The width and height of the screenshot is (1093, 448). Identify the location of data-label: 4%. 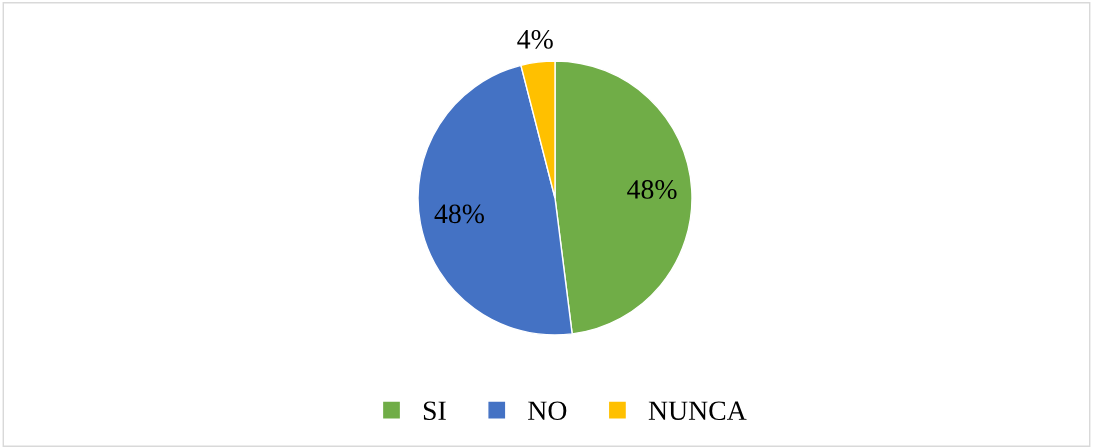
(535, 39).